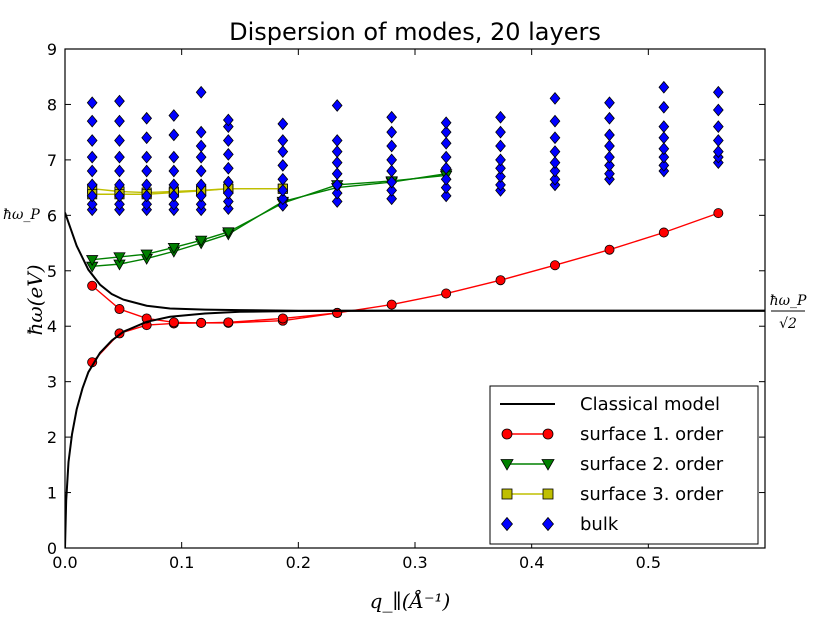 The height and width of the screenshot is (623, 830). What do you see at coordinates (652, 494) in the screenshot?
I see `legend-label: surface 3. order` at bounding box center [652, 494].